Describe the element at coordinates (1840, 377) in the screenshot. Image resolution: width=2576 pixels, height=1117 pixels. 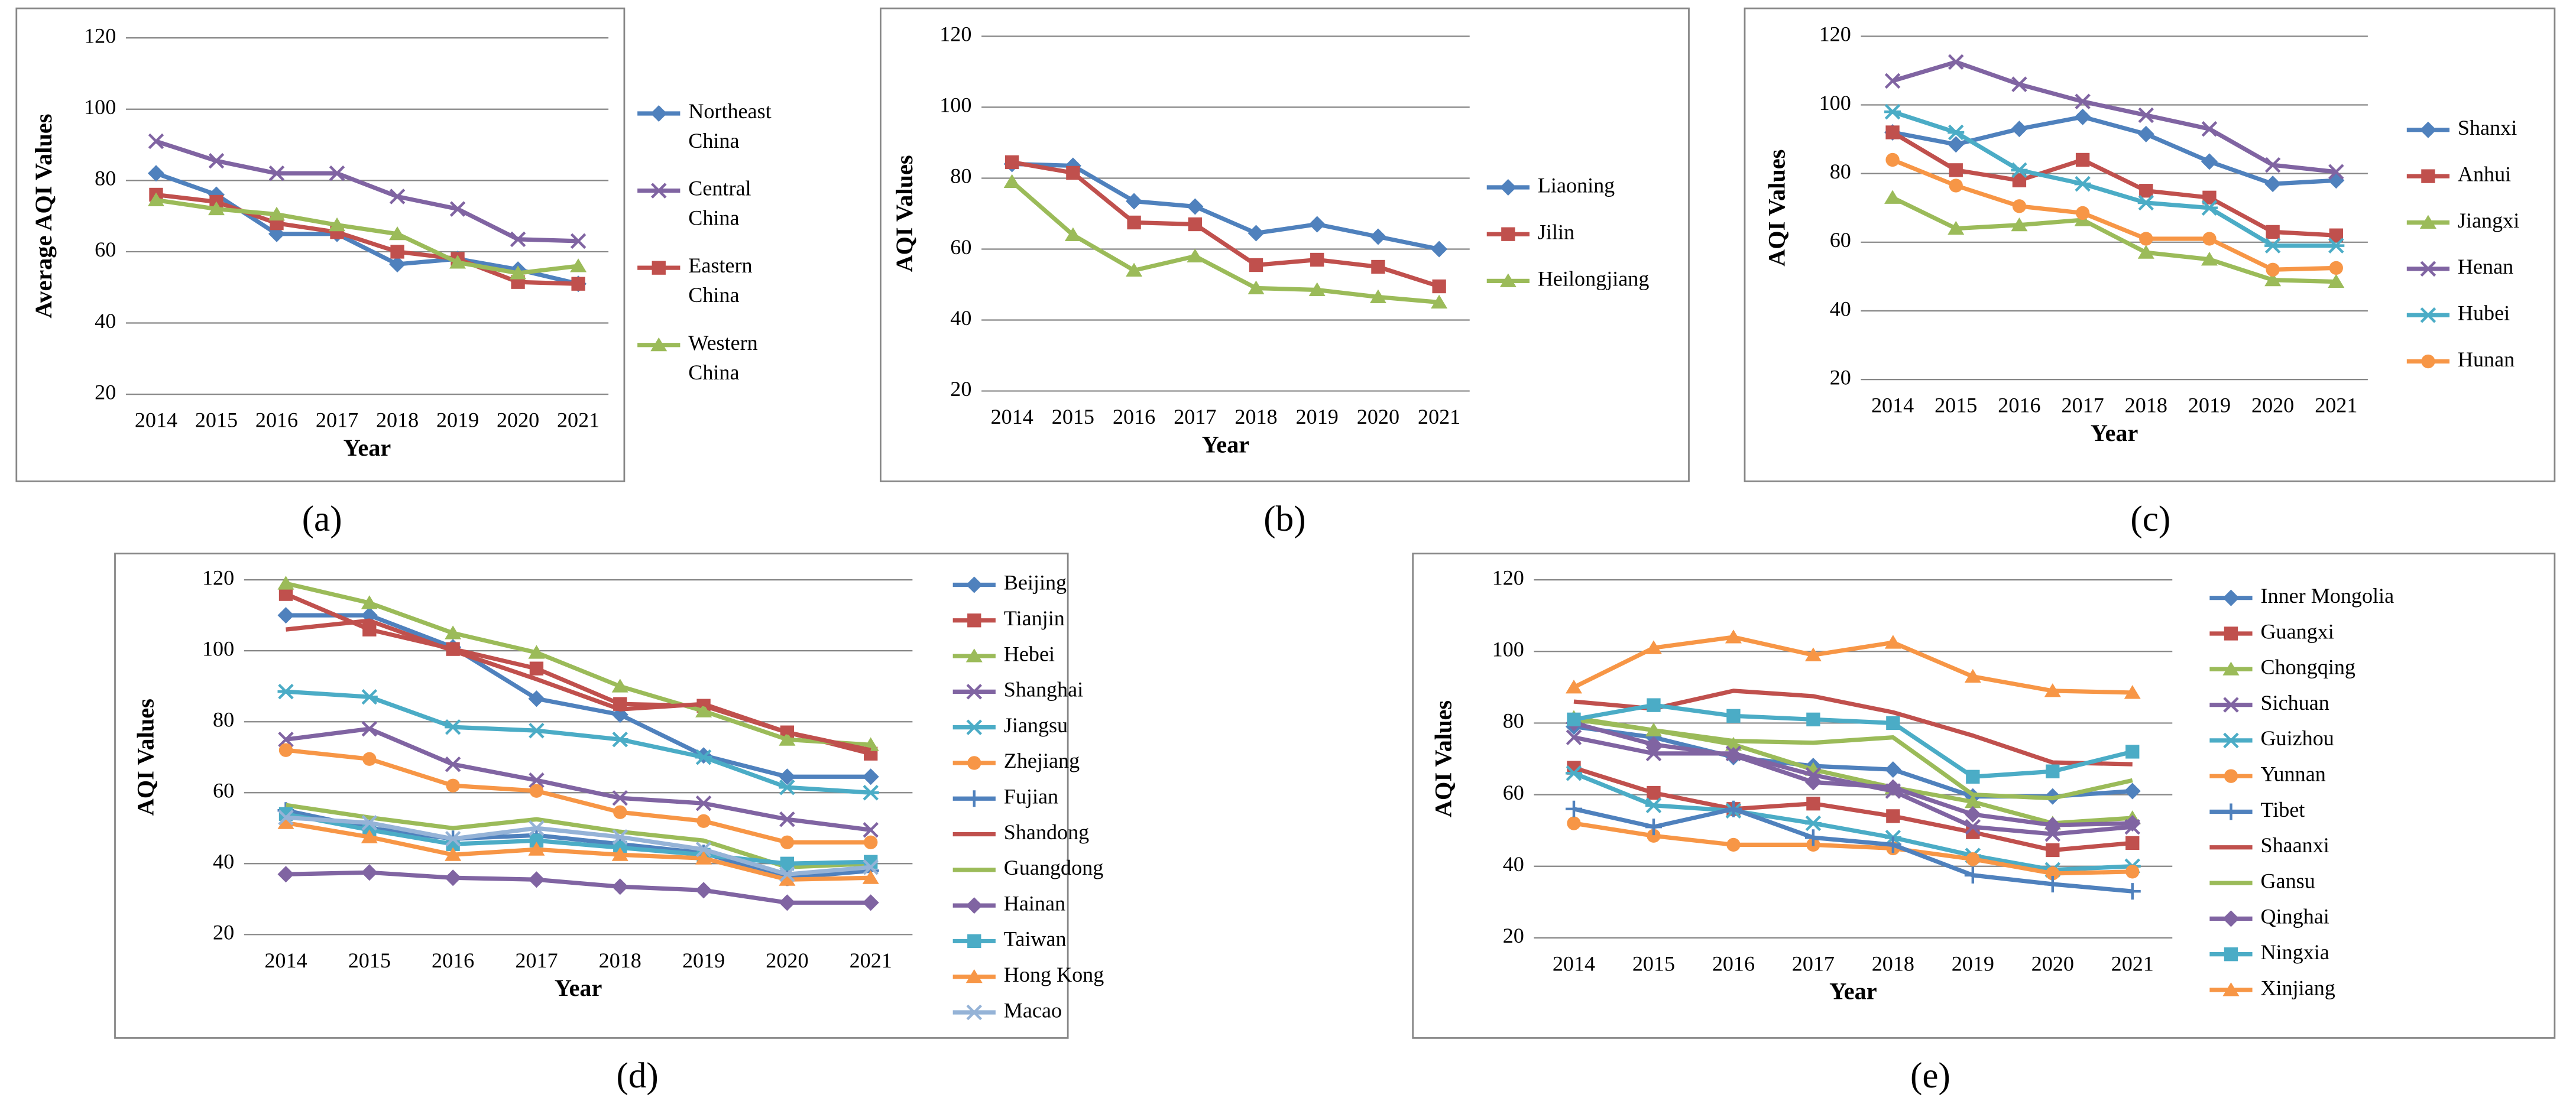
I see `y-tick-label: 20` at that location.